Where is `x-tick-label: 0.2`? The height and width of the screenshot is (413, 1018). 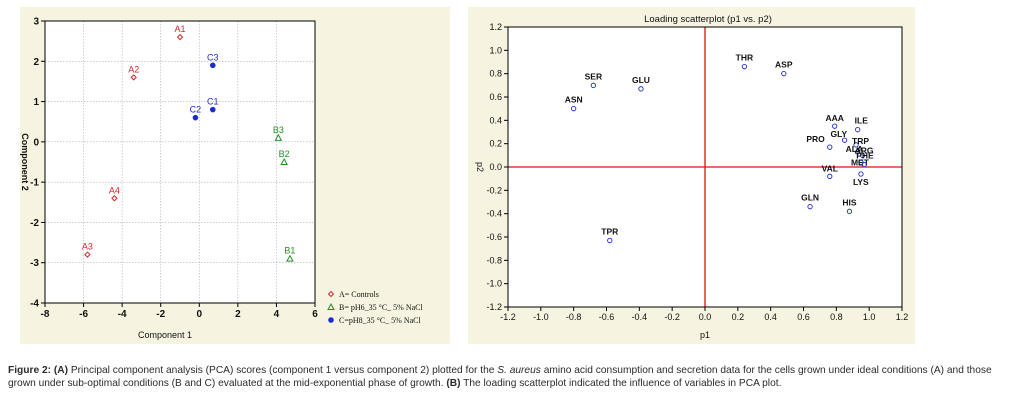
x-tick-label: 0.2 is located at coordinates (738, 317).